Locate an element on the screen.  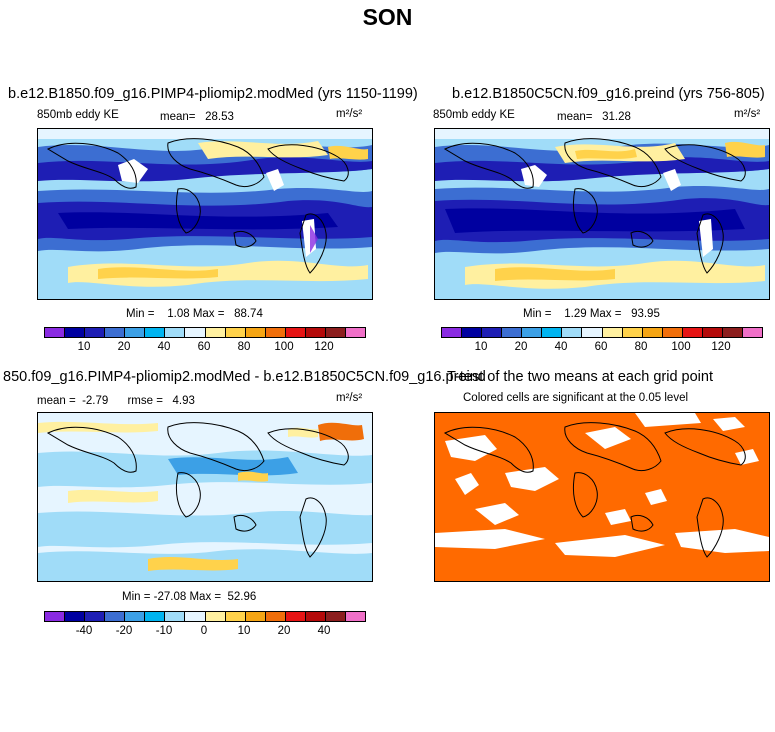
panel-b-max-label: Max = is located at coordinates (605, 314).